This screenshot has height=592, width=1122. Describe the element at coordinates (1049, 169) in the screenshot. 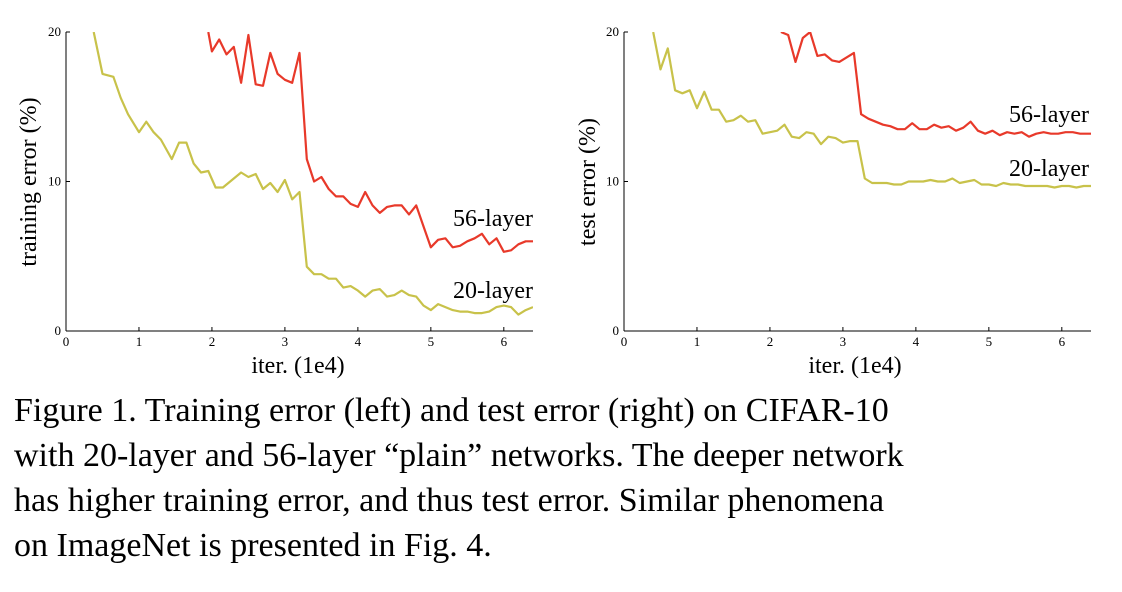

I see `test-series-20-layer-label: 20-layer` at that location.